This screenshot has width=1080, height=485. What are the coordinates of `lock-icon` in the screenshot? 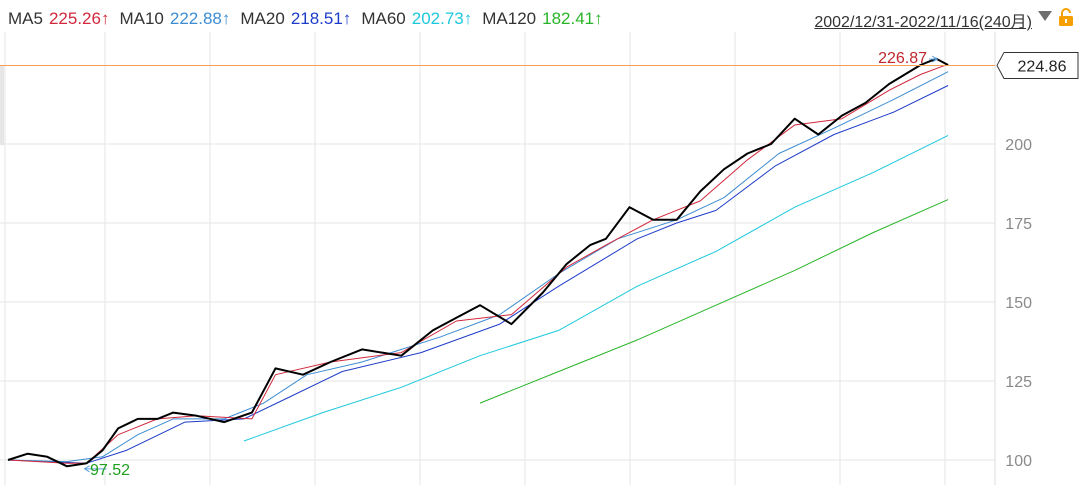 It's located at (1066, 17).